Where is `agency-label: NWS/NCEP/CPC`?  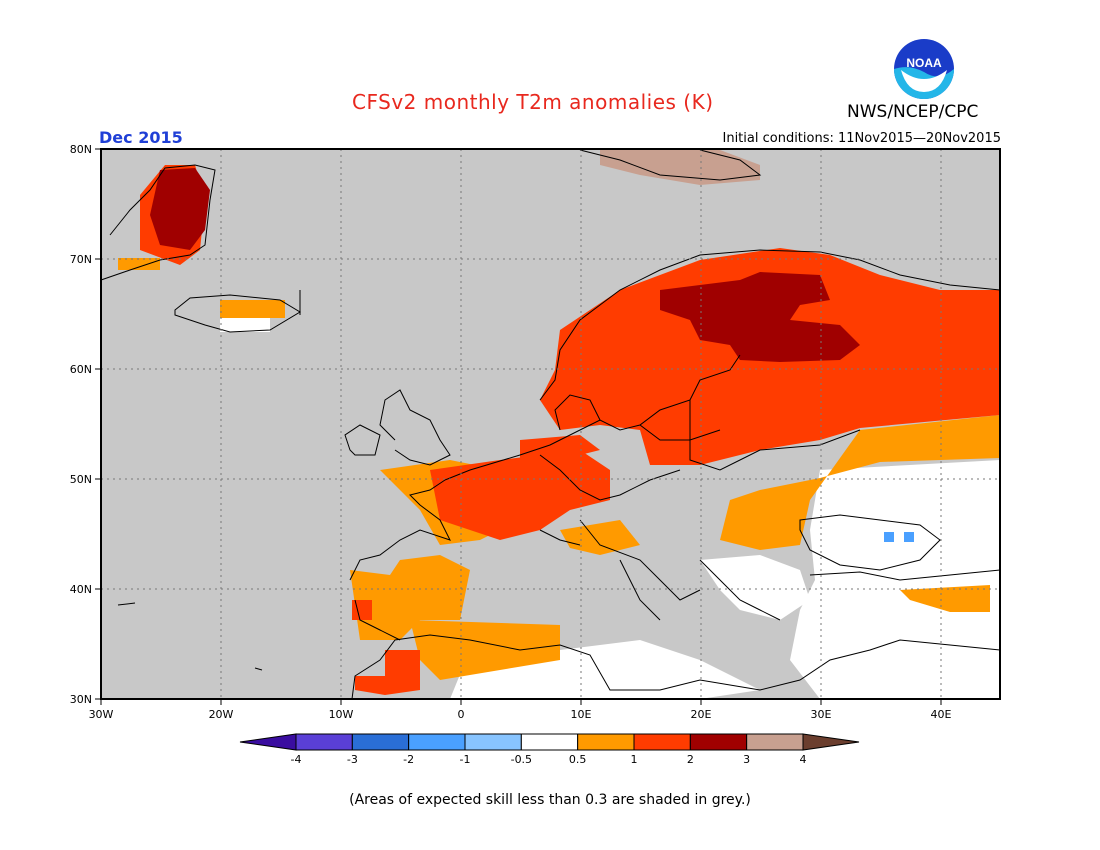 agency-label: NWS/NCEP/CPC is located at coordinates (913, 112).